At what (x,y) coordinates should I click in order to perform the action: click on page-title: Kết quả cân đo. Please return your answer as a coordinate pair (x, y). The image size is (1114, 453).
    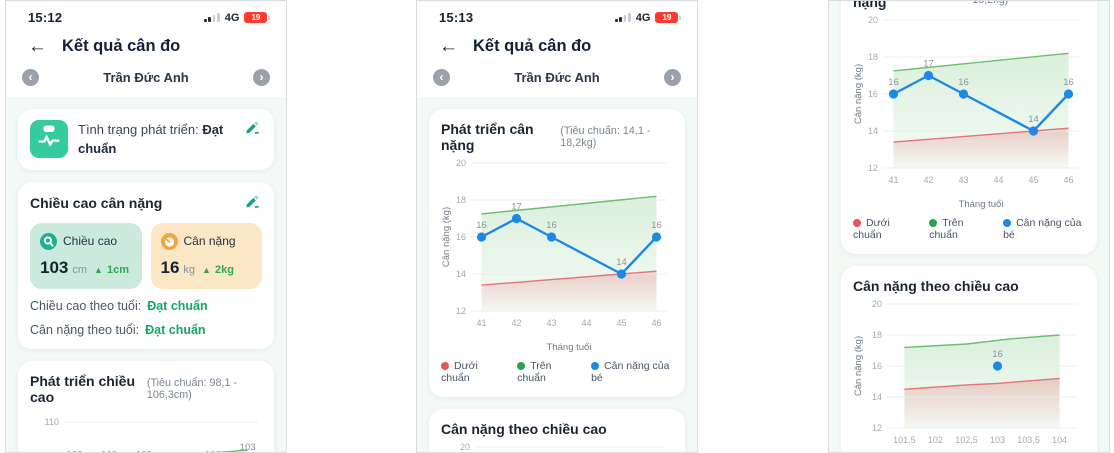
    Looking at the image, I should click on (532, 46).